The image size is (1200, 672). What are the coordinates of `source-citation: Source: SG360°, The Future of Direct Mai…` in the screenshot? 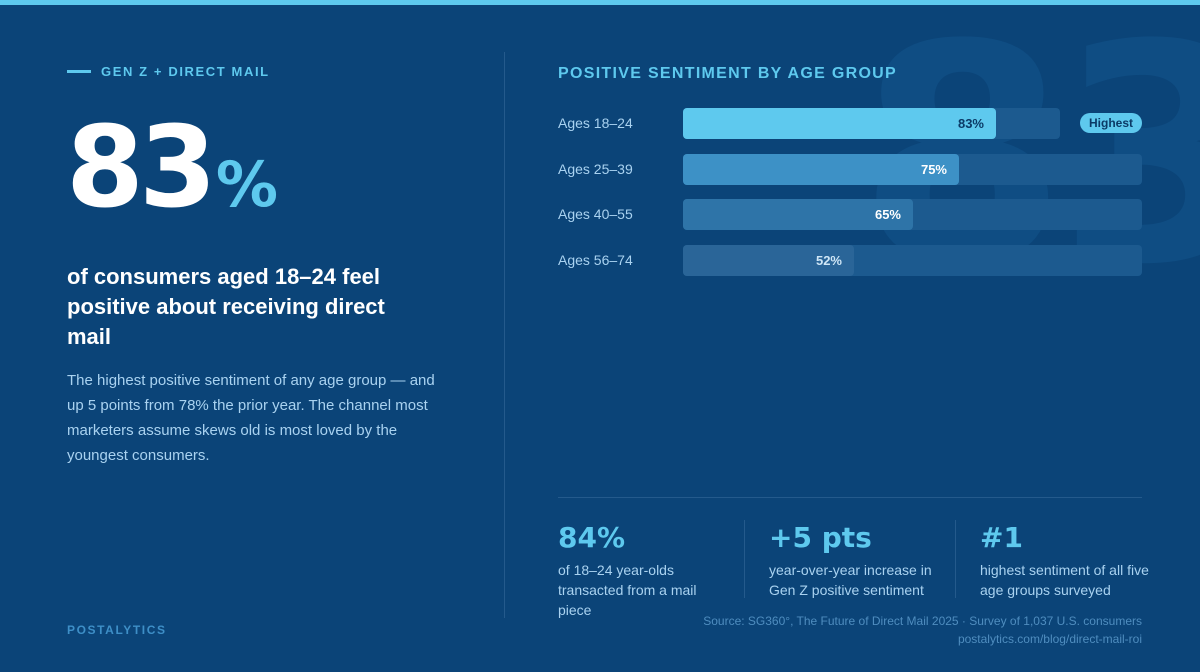 It's located at (922, 621).